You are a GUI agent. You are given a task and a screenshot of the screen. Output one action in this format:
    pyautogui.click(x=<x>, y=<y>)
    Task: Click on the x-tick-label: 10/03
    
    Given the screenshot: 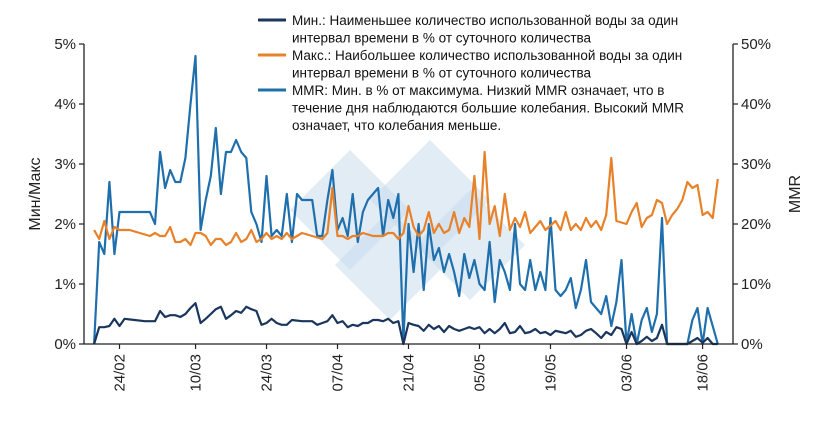 What is the action you would take?
    pyautogui.click(x=196, y=373)
    